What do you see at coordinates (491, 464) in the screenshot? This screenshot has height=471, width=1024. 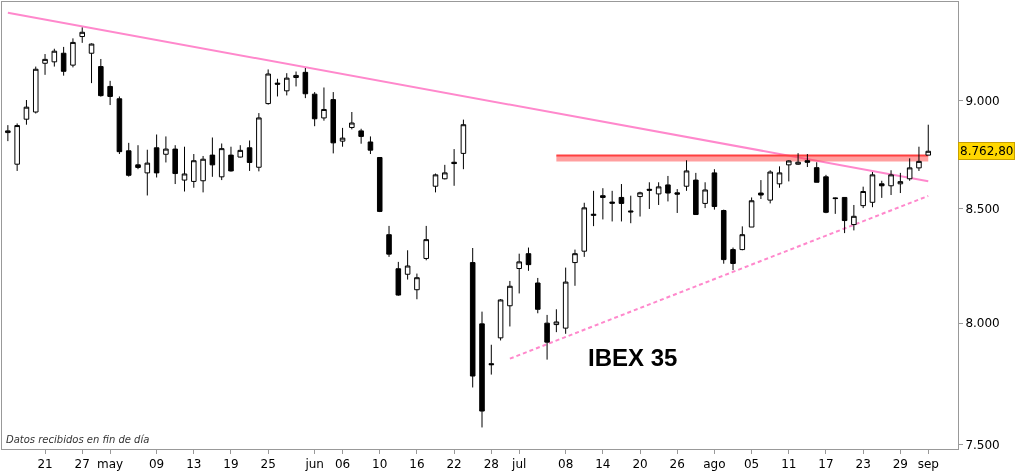 I see `x-tick-label: 28` at bounding box center [491, 464].